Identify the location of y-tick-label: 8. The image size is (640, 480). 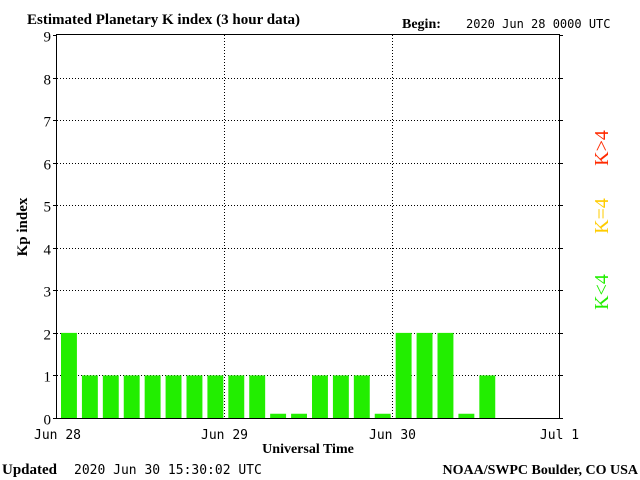
(48, 81).